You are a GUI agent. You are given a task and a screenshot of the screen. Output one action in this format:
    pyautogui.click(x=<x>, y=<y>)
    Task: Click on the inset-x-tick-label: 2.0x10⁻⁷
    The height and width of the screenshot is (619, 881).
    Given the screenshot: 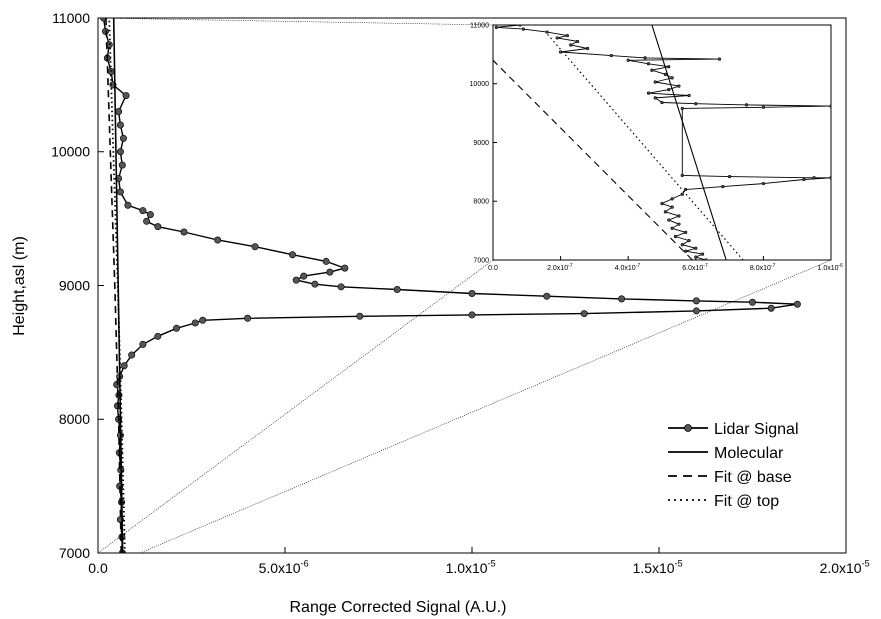 What is the action you would take?
    pyautogui.click(x=560, y=267)
    